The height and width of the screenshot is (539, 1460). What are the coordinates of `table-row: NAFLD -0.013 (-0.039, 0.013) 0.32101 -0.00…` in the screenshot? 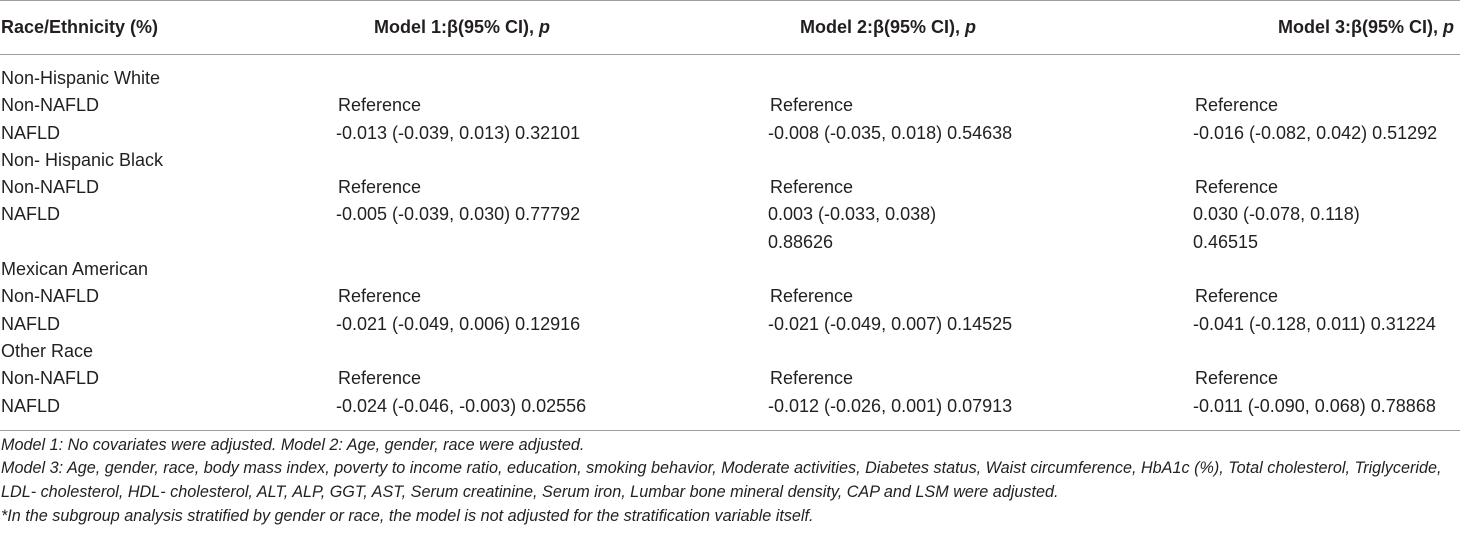 It's located at (730, 133).